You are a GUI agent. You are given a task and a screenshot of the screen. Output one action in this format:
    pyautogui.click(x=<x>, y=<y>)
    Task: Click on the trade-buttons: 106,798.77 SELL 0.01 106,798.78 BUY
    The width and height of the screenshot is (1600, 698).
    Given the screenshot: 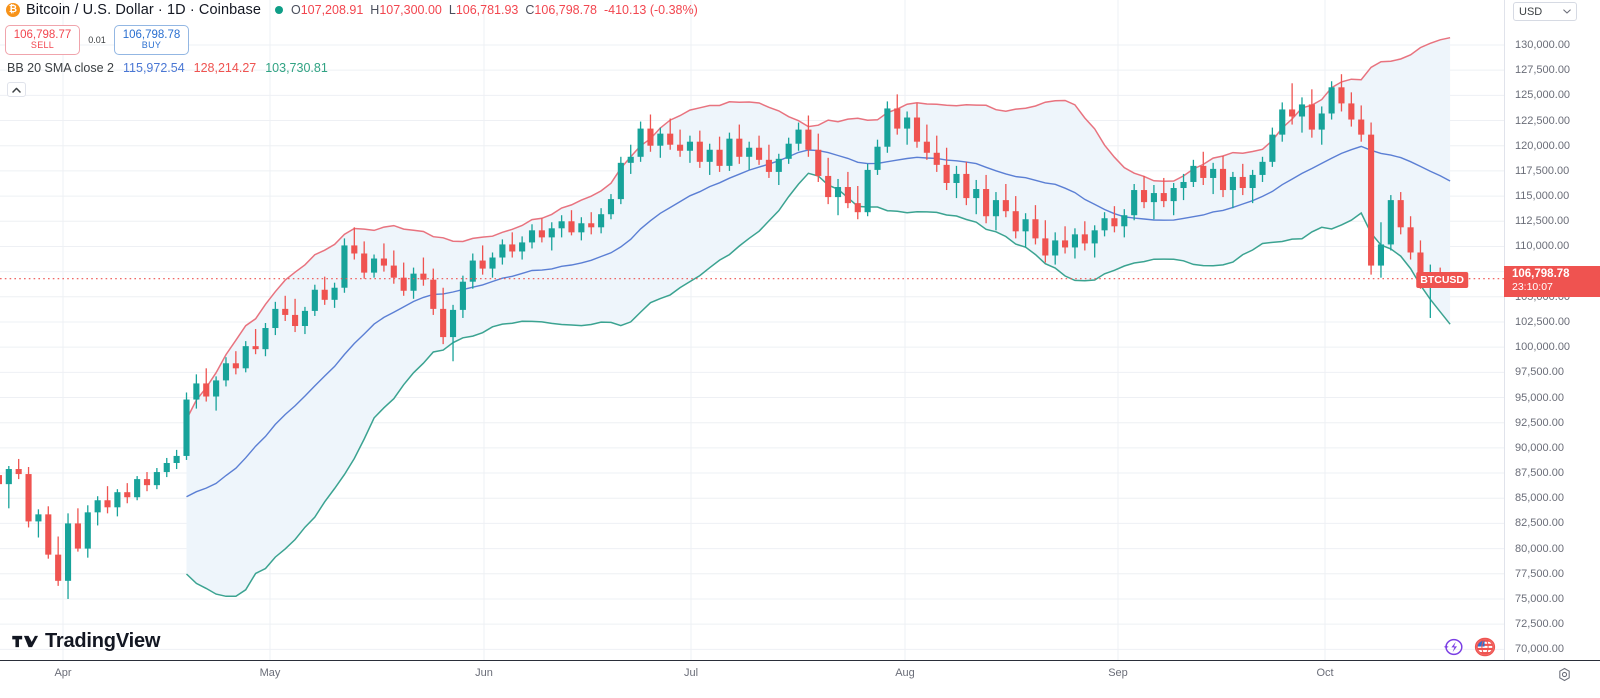 What is the action you would take?
    pyautogui.click(x=97, y=40)
    